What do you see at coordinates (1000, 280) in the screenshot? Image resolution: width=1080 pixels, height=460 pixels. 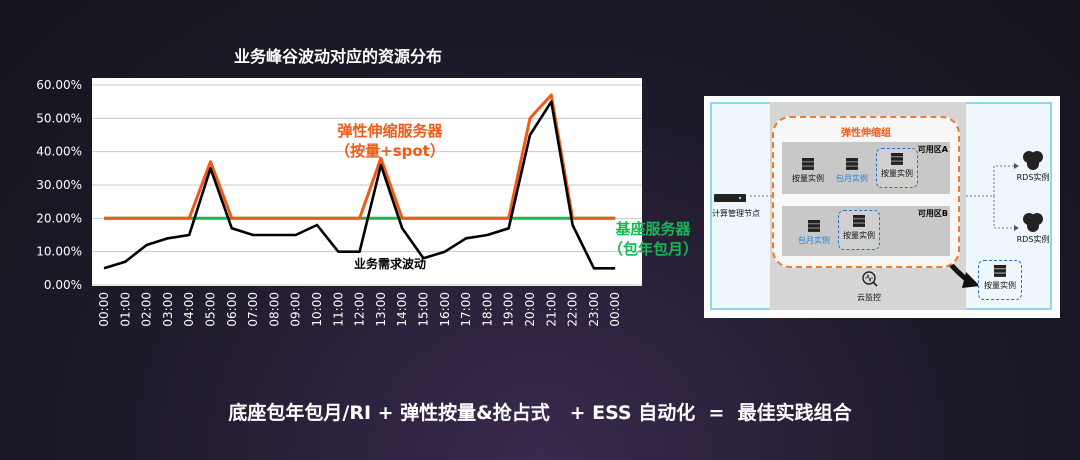 I see `scaled-out-instance: 按量实例` at bounding box center [1000, 280].